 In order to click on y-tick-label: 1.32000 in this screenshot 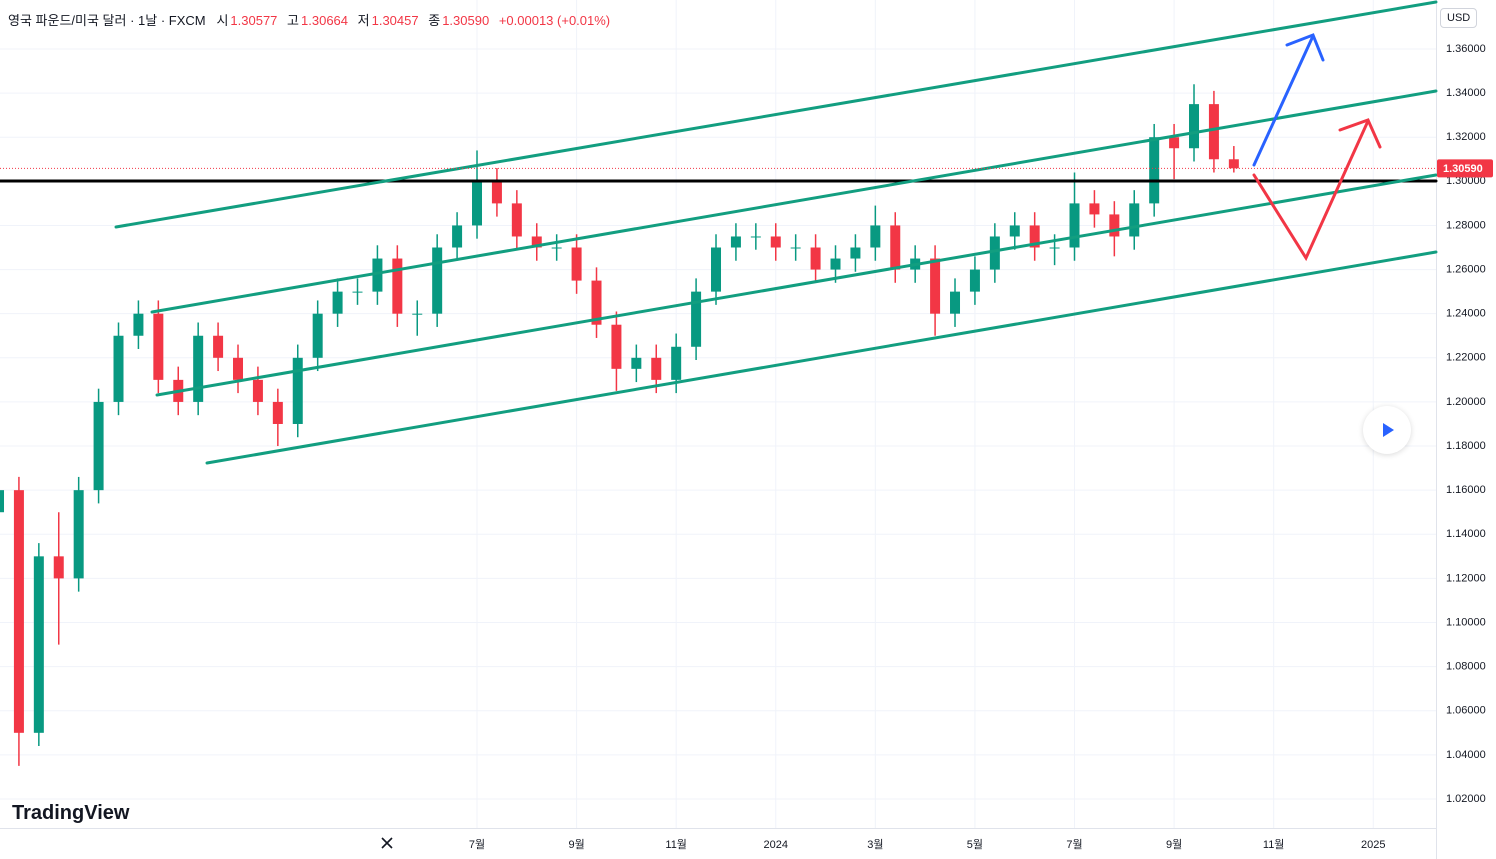, I will do `click(1466, 137)`.